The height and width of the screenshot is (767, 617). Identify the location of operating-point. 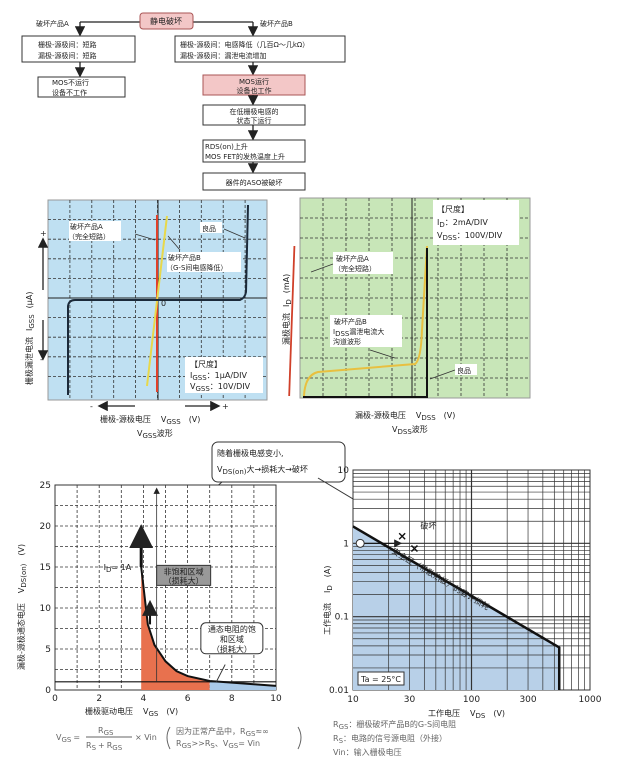
(360, 543).